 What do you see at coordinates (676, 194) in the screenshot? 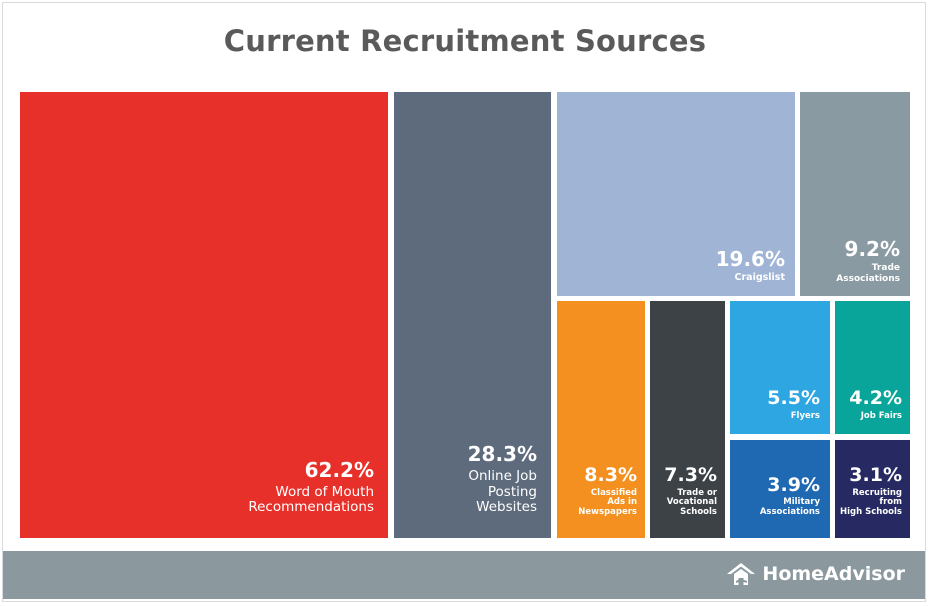
I see `tile-craigslist: 19.6% Craigslist` at bounding box center [676, 194].